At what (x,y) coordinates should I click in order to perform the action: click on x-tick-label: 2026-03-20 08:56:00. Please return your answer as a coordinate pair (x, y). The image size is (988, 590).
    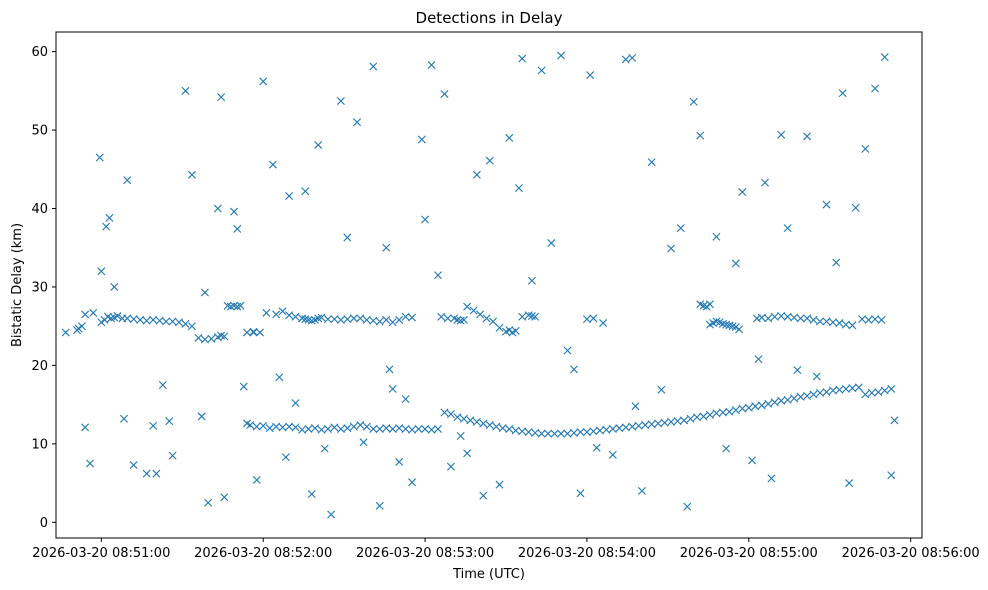
    Looking at the image, I should click on (911, 553).